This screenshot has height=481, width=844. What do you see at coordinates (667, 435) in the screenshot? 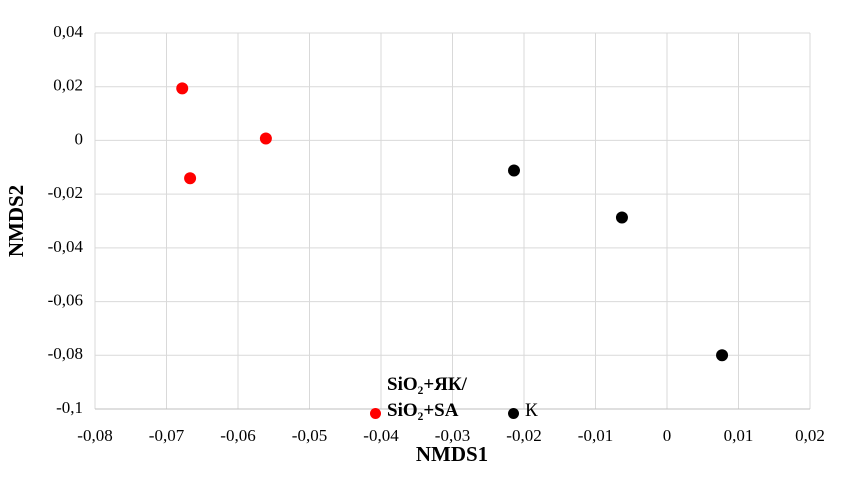
I see `x-tick-label: 0` at bounding box center [667, 435].